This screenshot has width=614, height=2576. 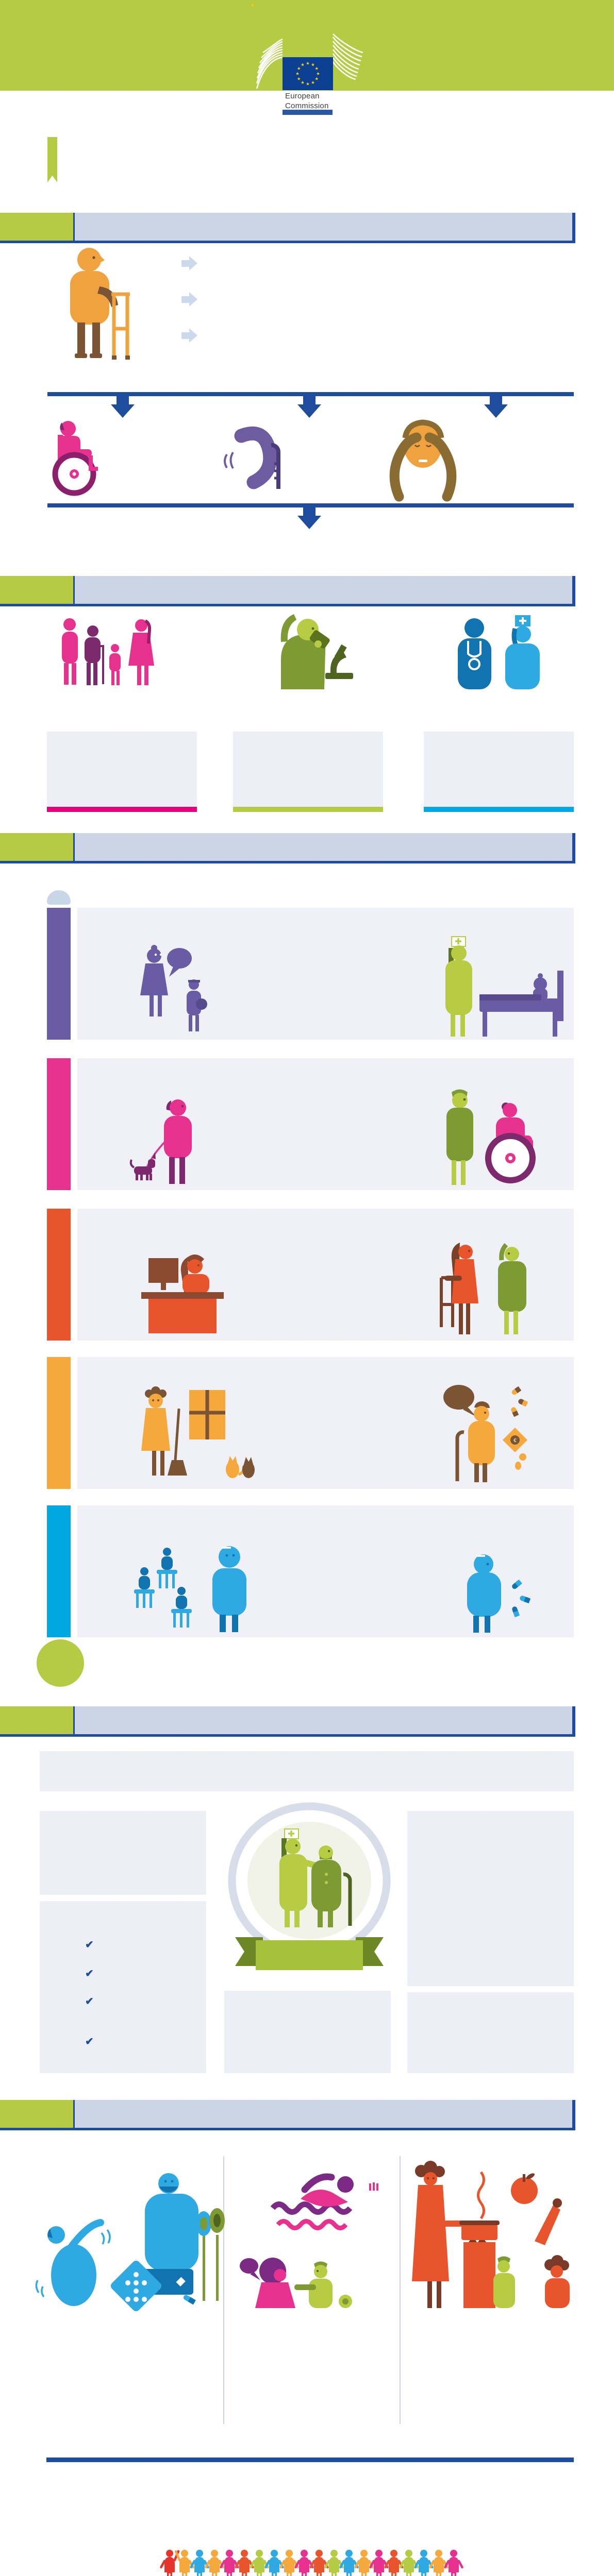 What do you see at coordinates (60, 1663) in the screenshot?
I see `timeline-end-dot` at bounding box center [60, 1663].